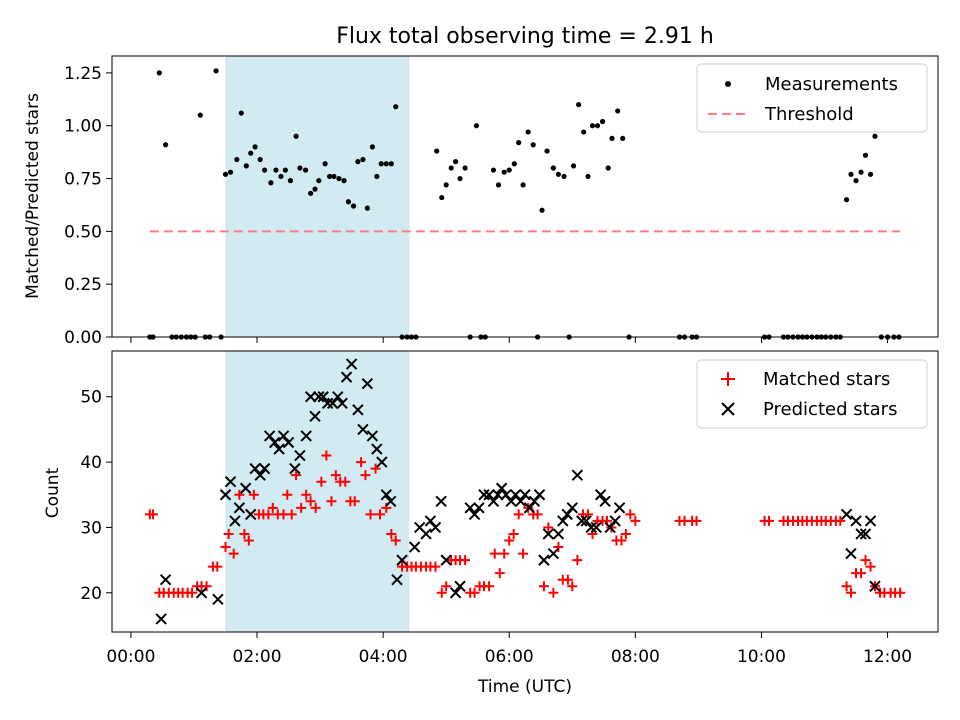  What do you see at coordinates (88, 206) in the screenshot?
I see `ratio-y-ticks: 0.00 0.25 0.50 0.75 1.00 1.25` at bounding box center [88, 206].